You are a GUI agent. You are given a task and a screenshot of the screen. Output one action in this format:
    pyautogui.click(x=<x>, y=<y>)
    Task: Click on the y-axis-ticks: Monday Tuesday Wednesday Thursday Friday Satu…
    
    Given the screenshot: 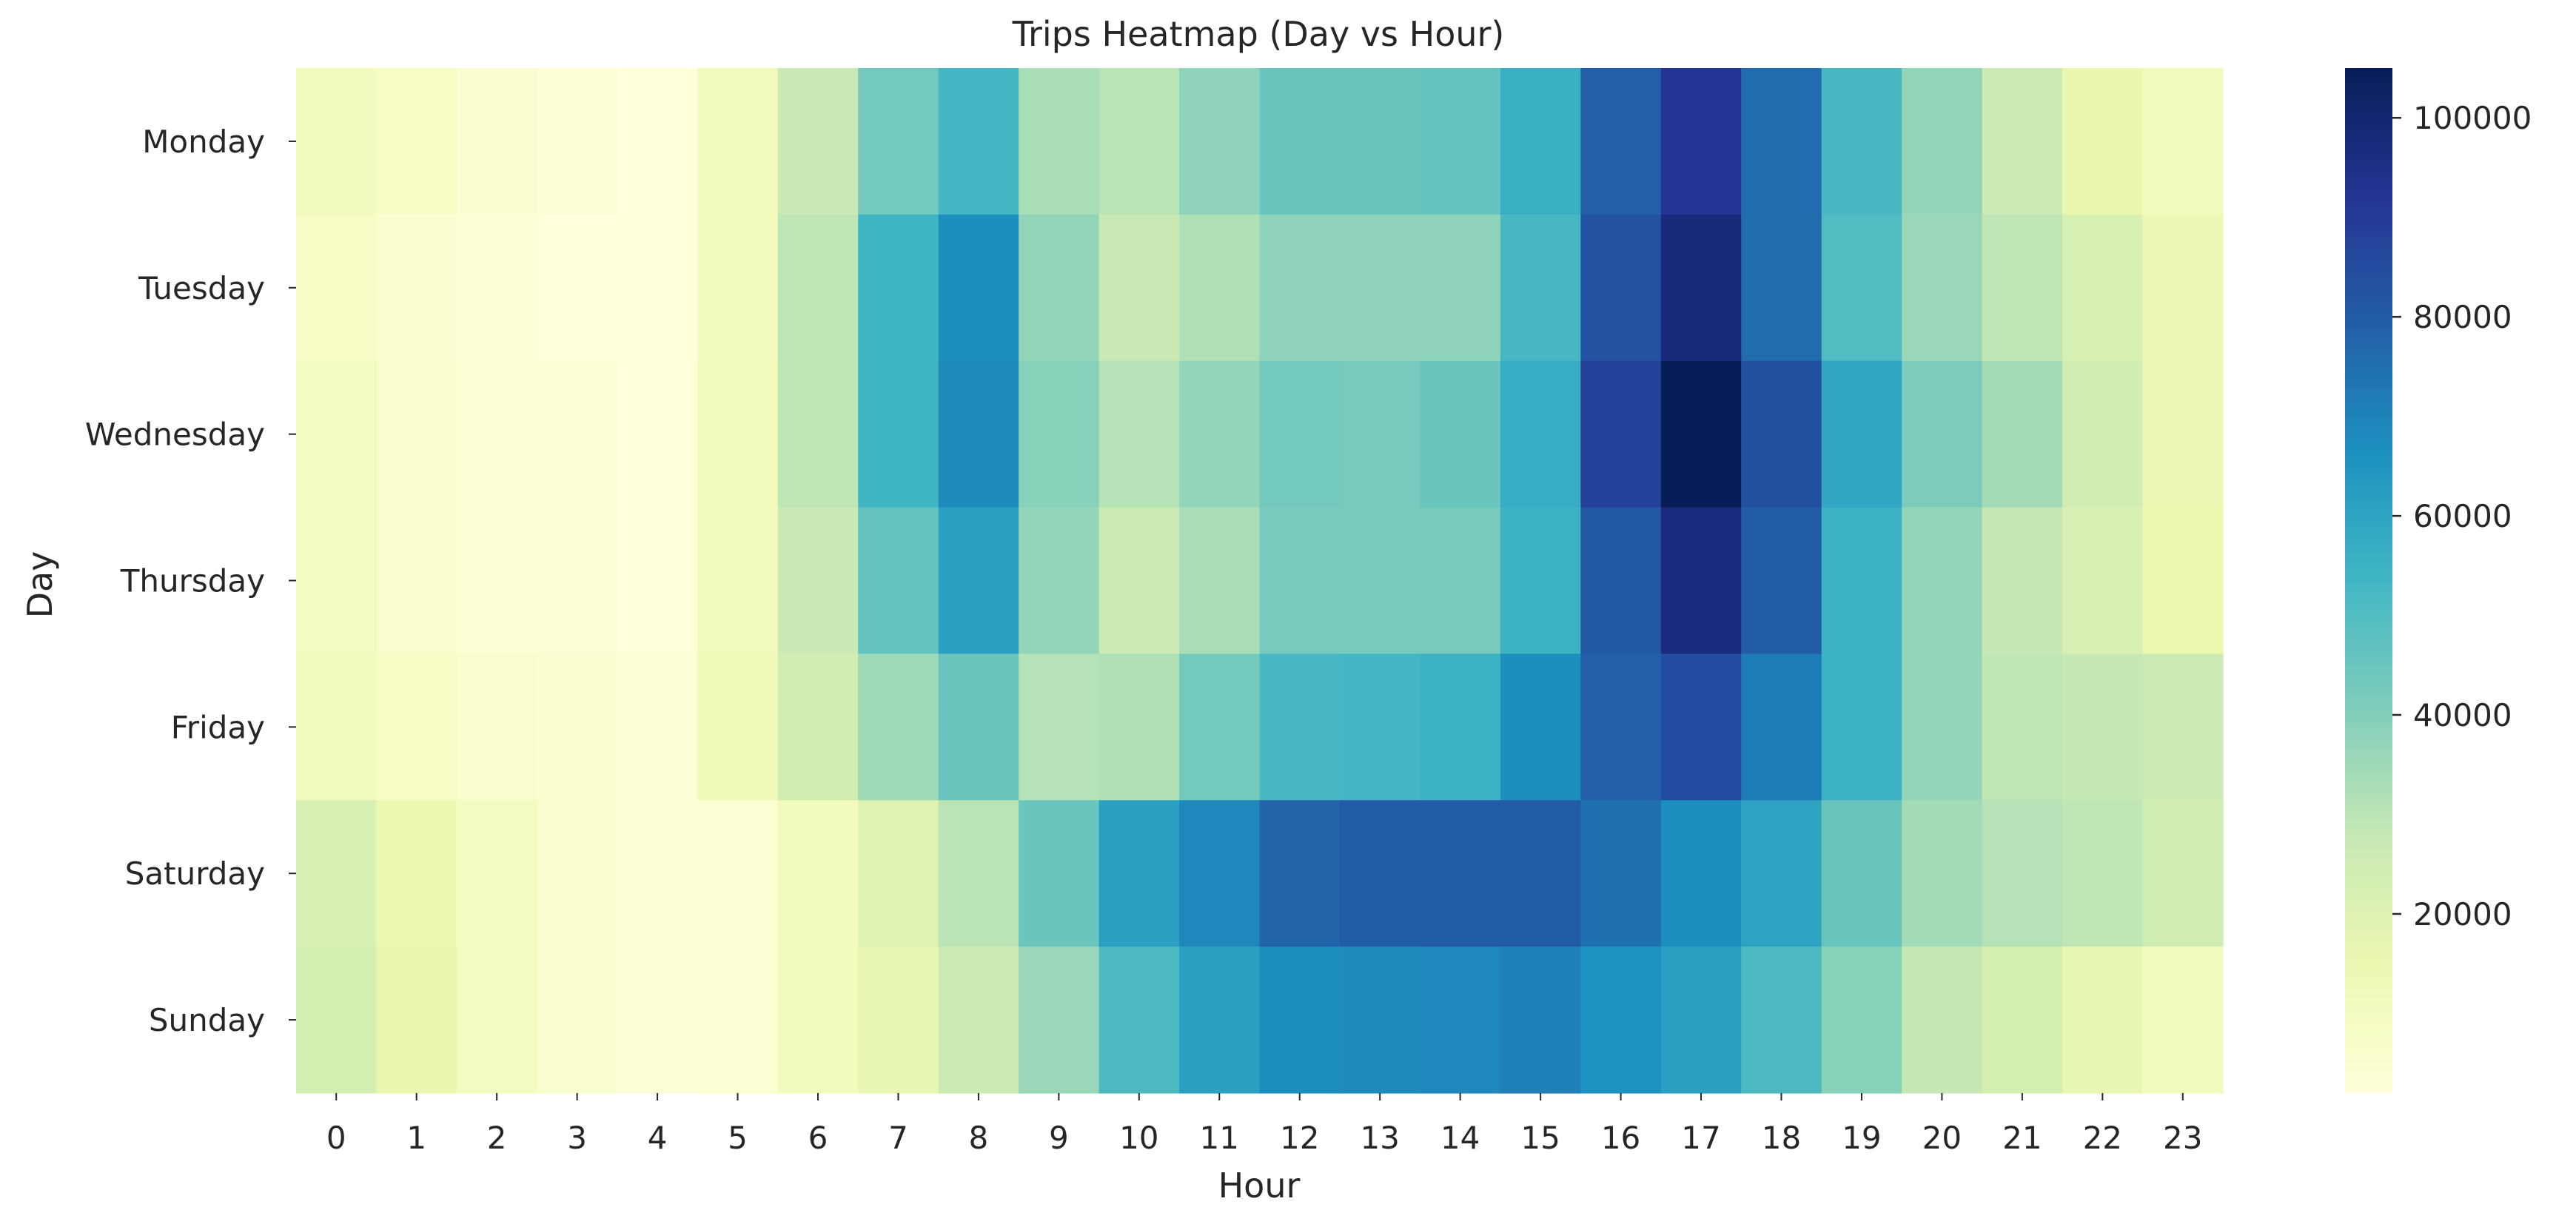 What is the action you would take?
    pyautogui.click(x=190, y=581)
    